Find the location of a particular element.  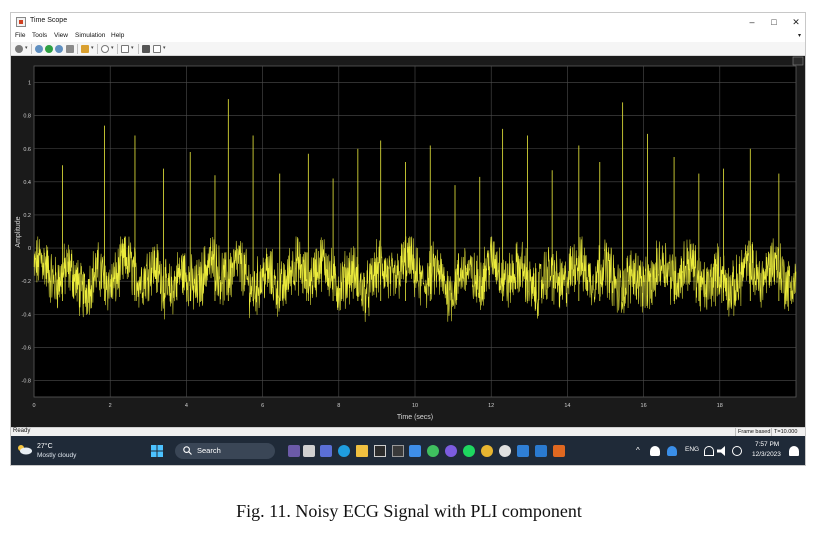

x-tick-label: 16 is located at coordinates (644, 406).